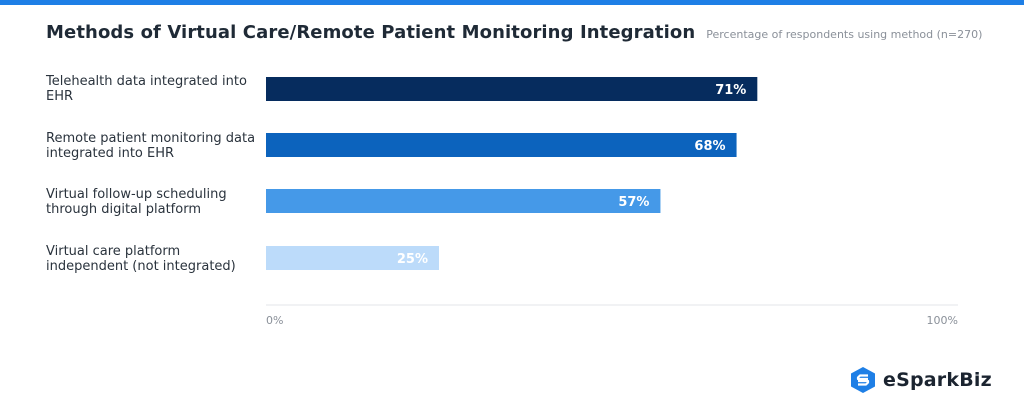 Image resolution: width=1024 pixels, height=410 pixels. Describe the element at coordinates (942, 320) in the screenshot. I see `x-tick-label-max: 100%` at that location.